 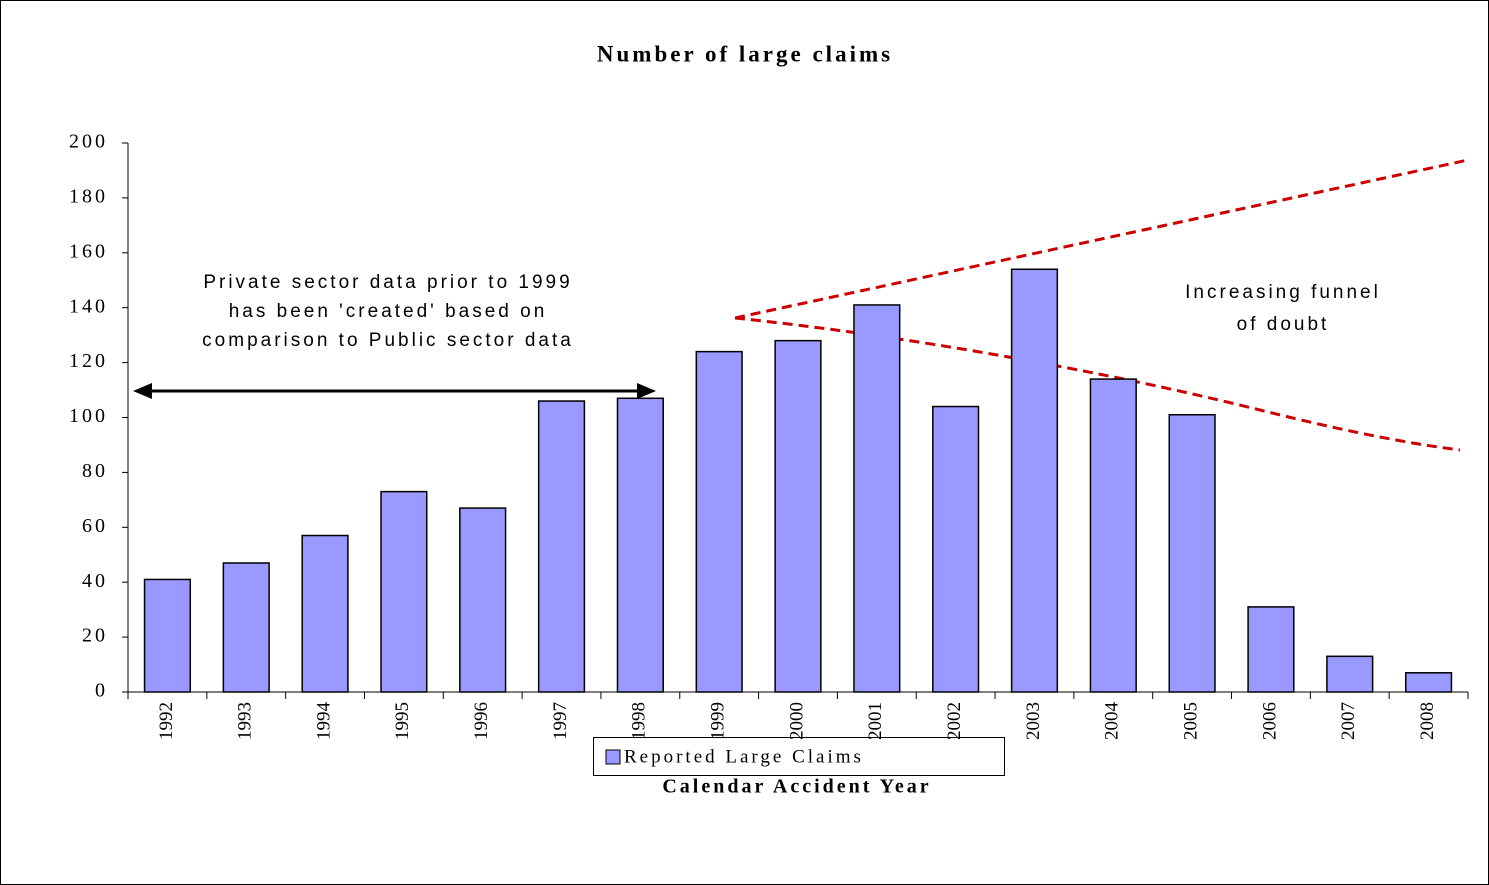 I want to click on y-tick-label: 0, so click(x=101, y=691).